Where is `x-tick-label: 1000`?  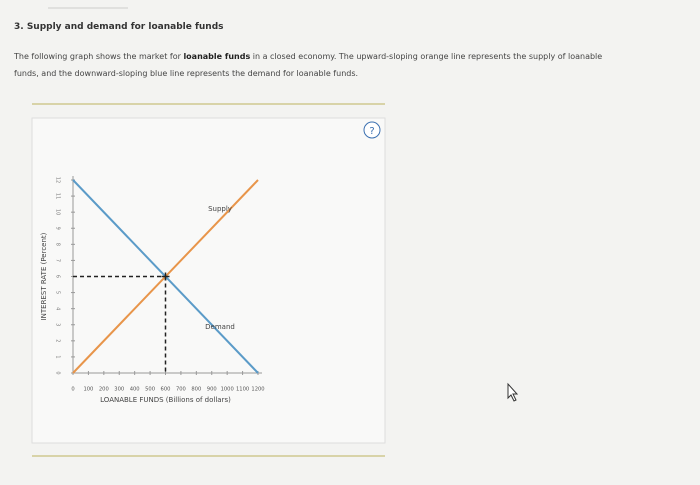
x-tick-label: 1000 is located at coordinates (227, 390).